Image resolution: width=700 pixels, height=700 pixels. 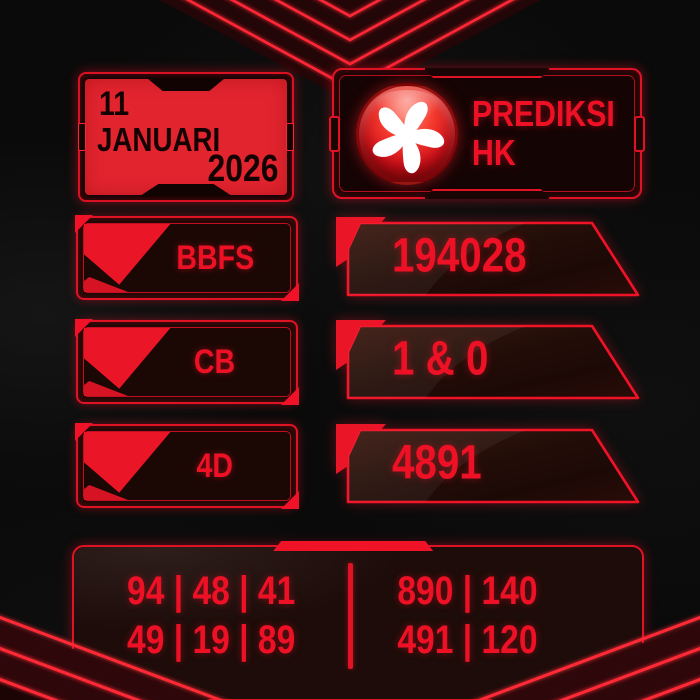 What do you see at coordinates (437, 463) in the screenshot?
I see `prediction-value: 4891` at bounding box center [437, 463].